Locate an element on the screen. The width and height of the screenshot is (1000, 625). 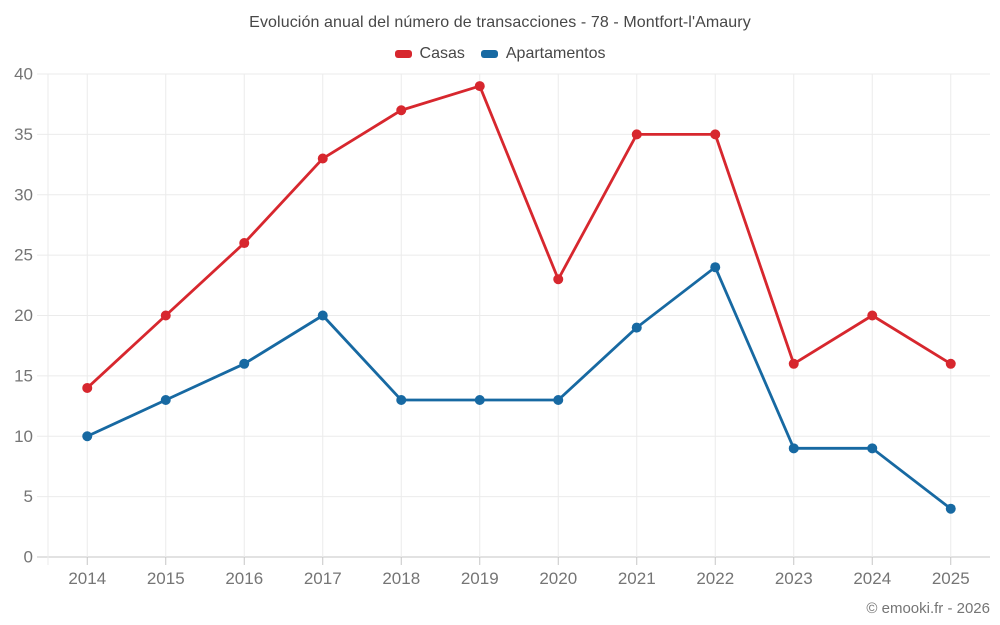
data-point-apartamentos-2017 is located at coordinates (322, 315).